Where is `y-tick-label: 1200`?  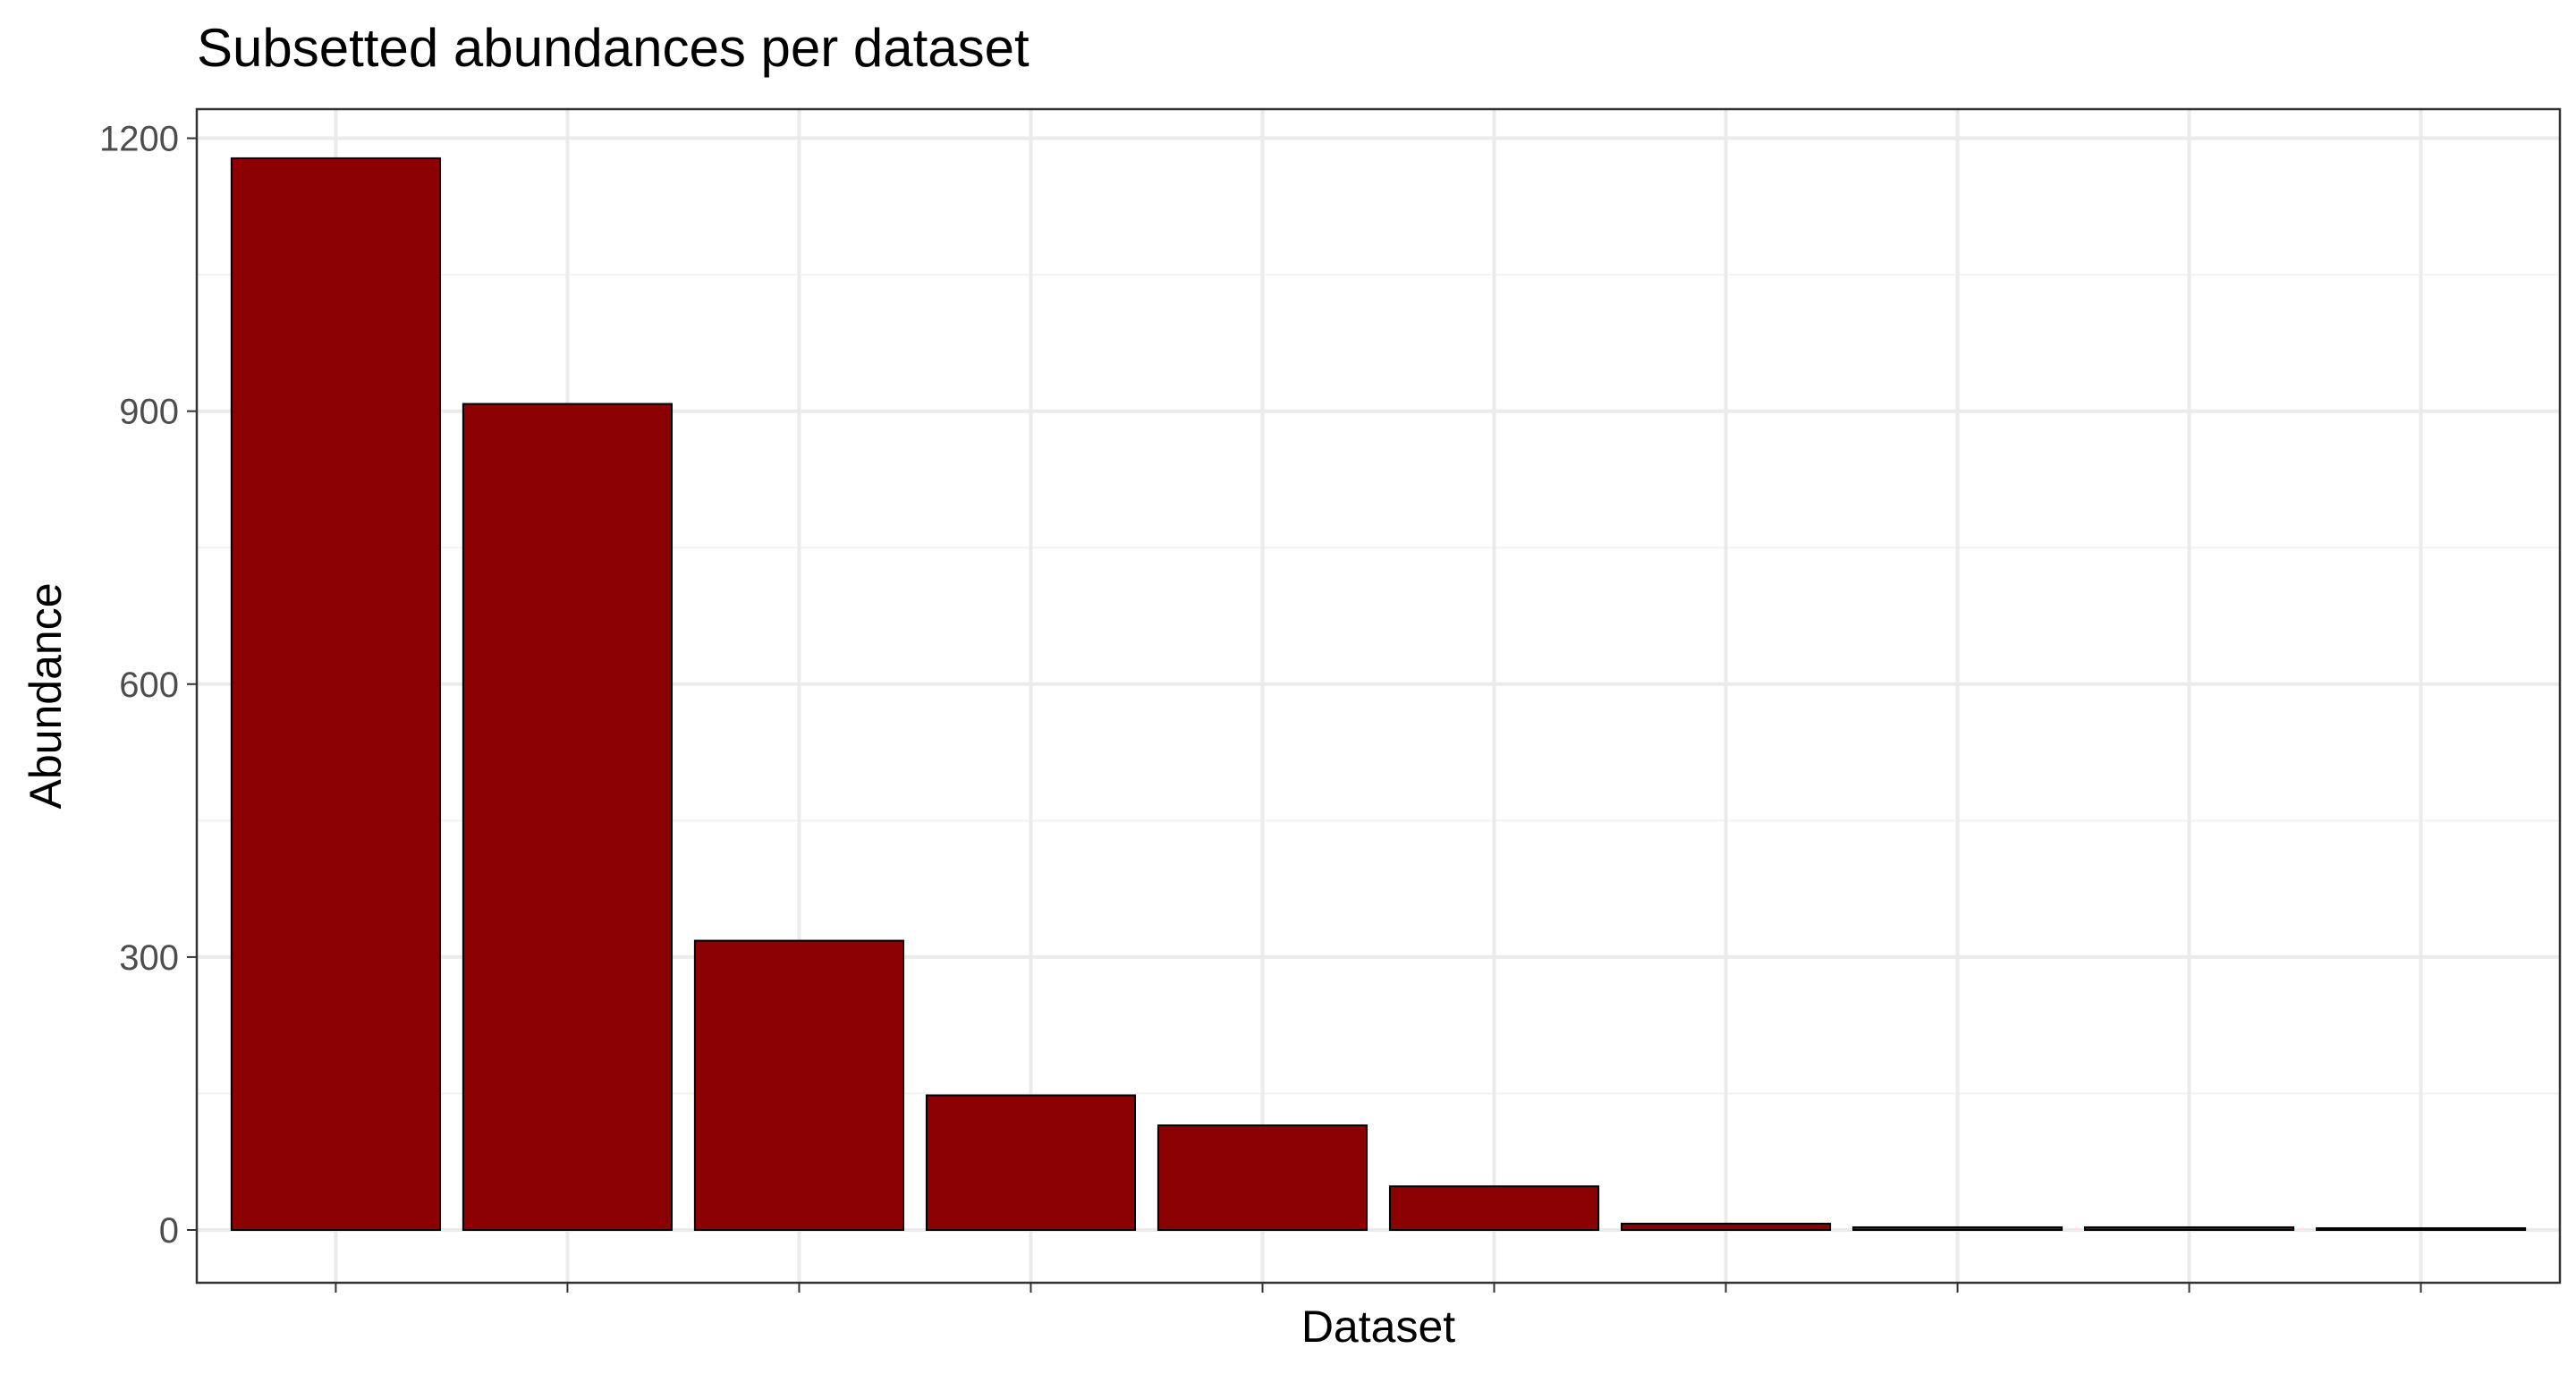 y-tick-label: 1200 is located at coordinates (139, 139).